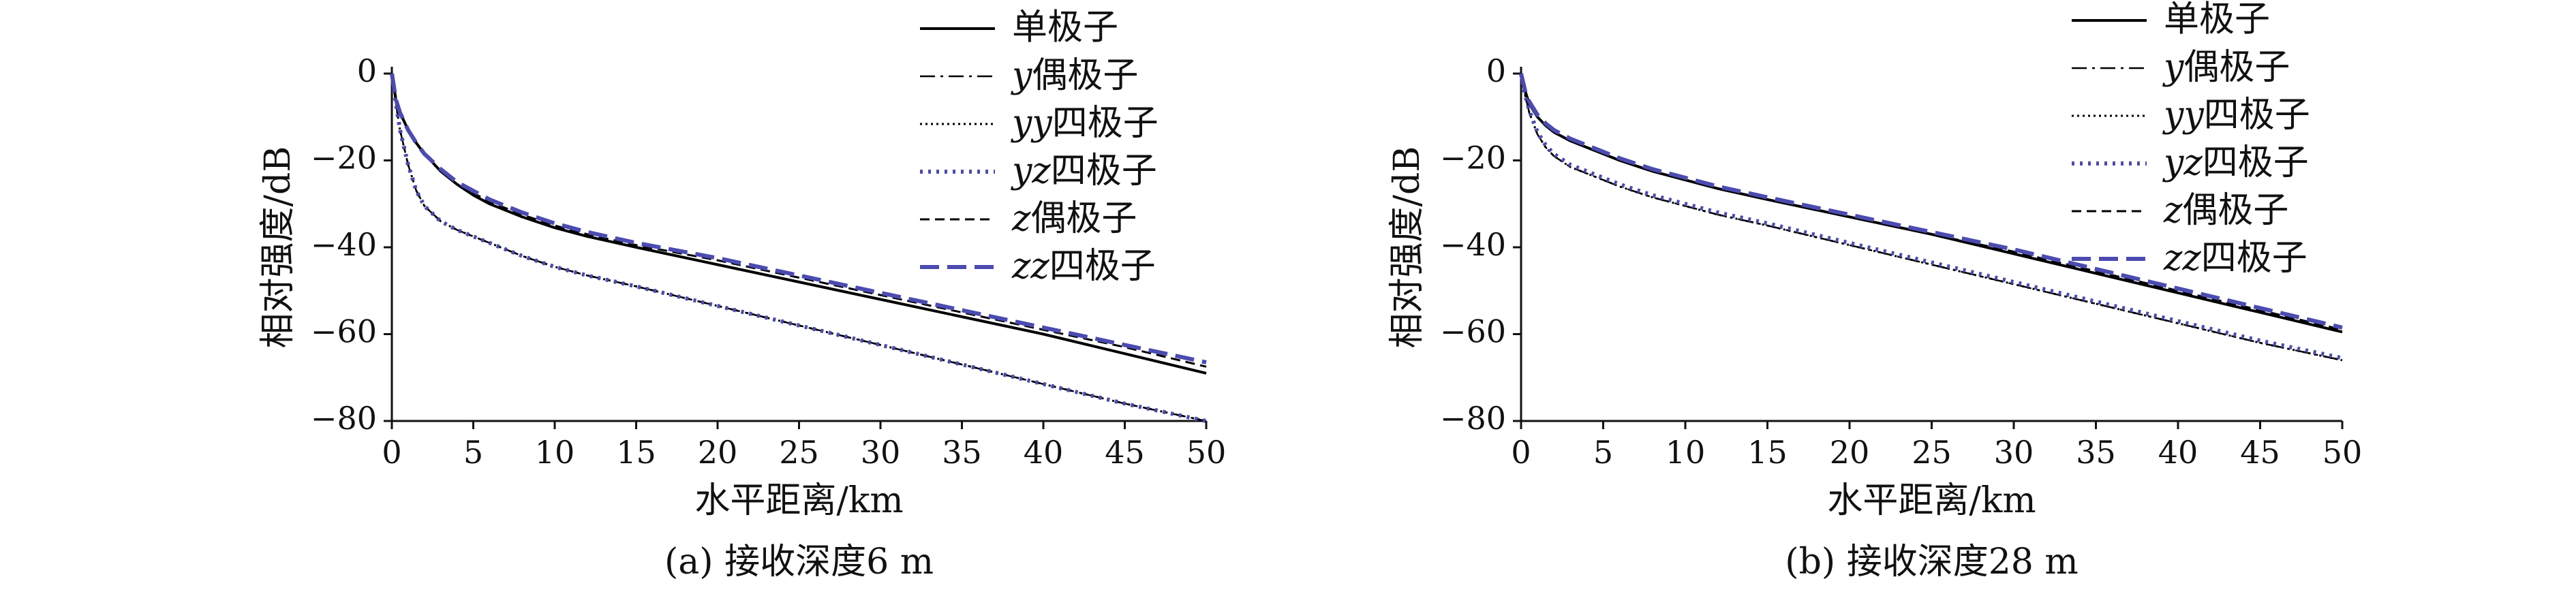  Describe the element at coordinates (799, 562) in the screenshot. I see `panel-caption: (a) 接收深度6 m` at that location.